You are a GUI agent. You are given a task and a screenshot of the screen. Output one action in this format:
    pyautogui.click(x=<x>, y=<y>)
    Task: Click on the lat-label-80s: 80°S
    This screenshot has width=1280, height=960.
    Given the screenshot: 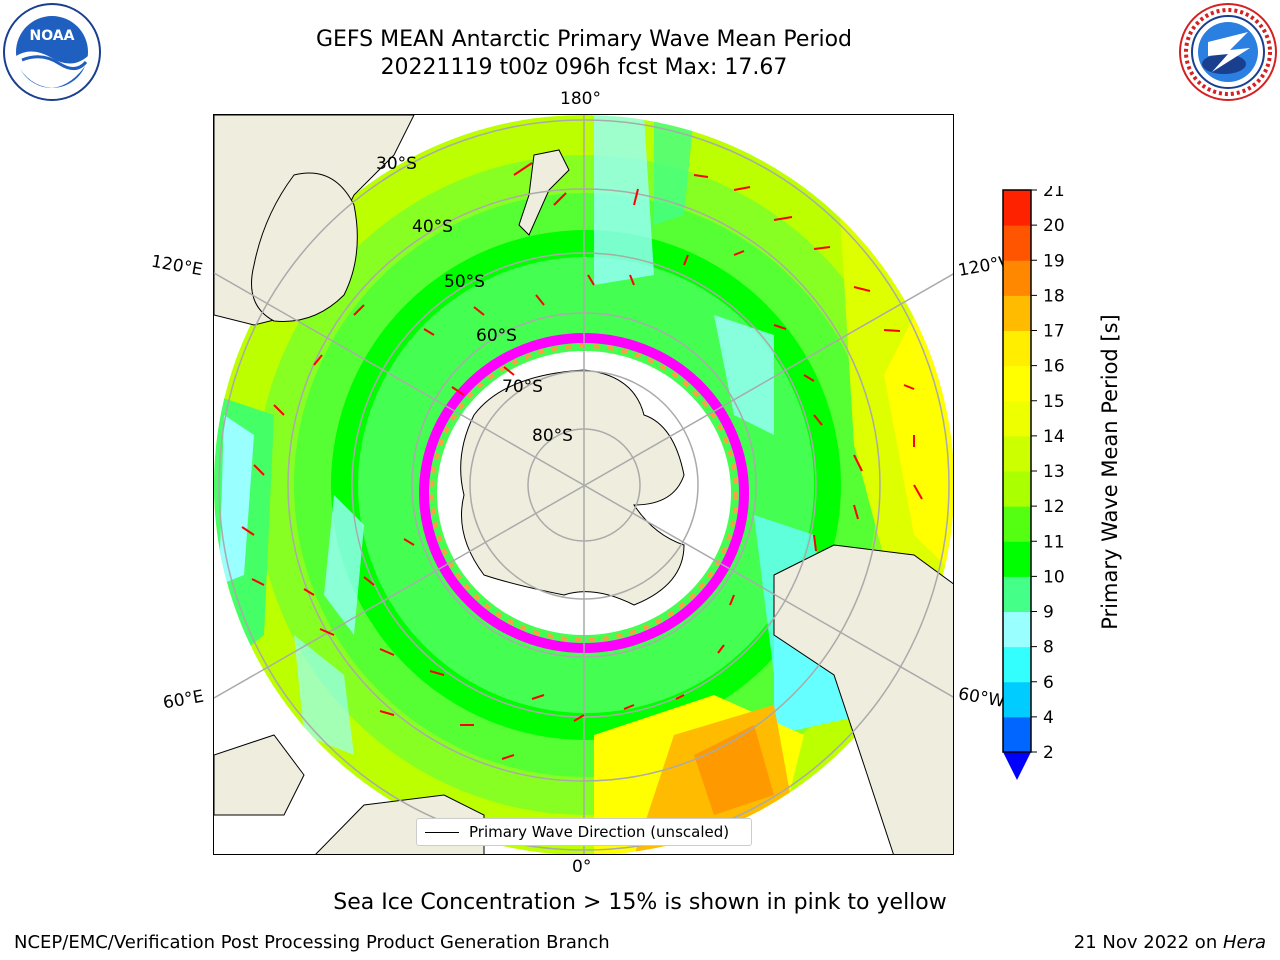 What is the action you would take?
    pyautogui.click(x=552, y=436)
    